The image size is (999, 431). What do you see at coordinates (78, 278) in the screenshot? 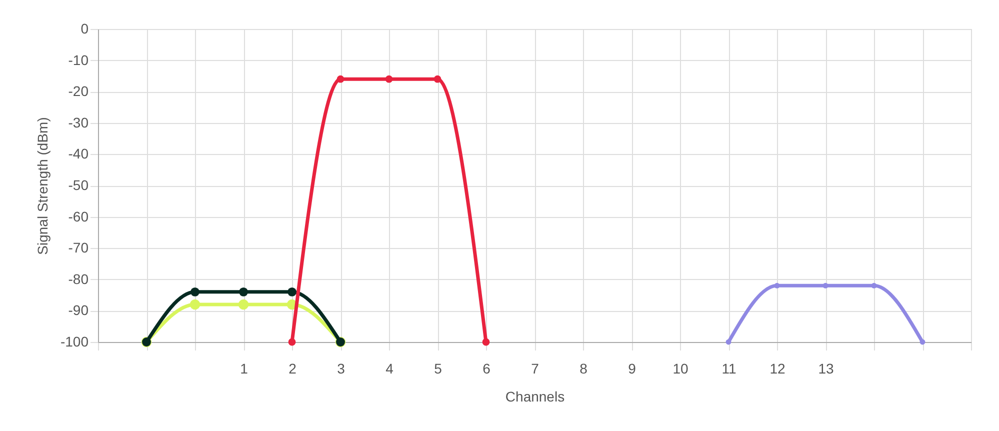
I see `y-tick-label: -80` at bounding box center [78, 278].